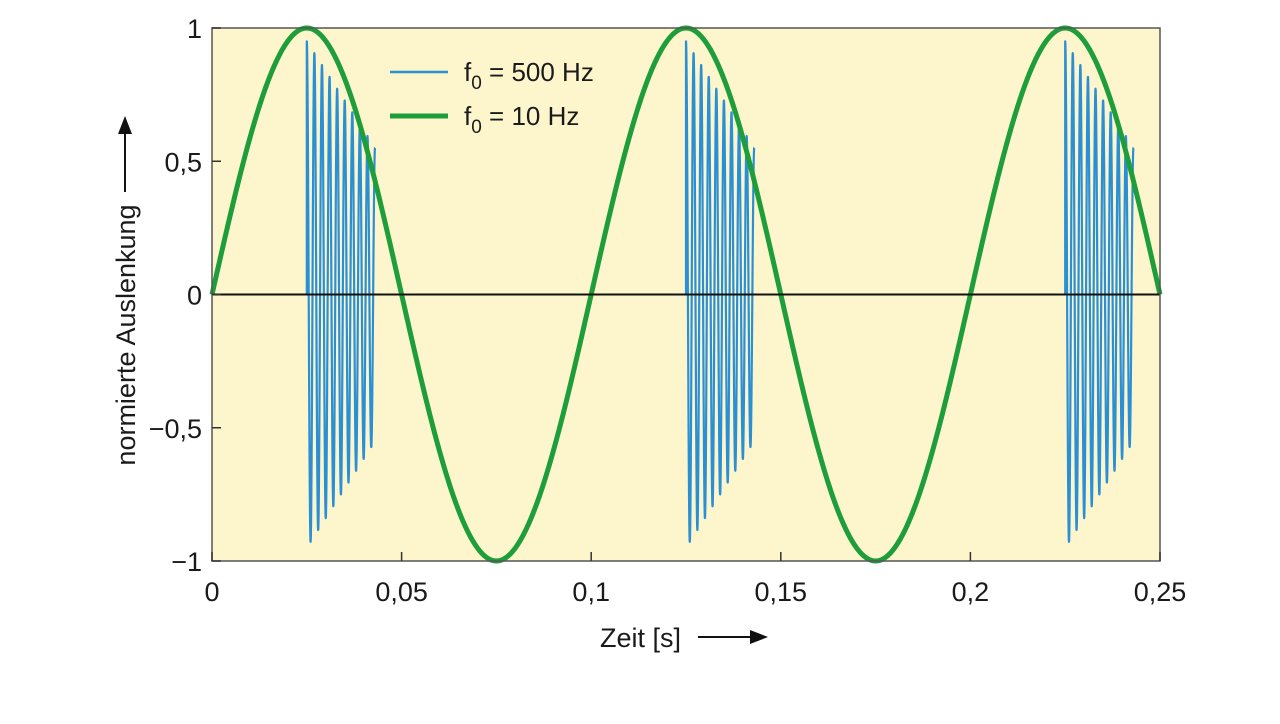 The height and width of the screenshot is (724, 1280). What do you see at coordinates (125, 125) in the screenshot?
I see `y-axis-arrow-head` at bounding box center [125, 125].